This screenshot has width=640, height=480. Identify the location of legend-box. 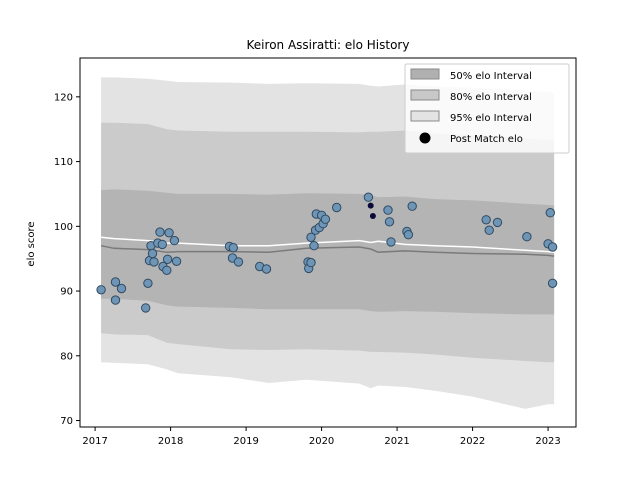
(487, 108).